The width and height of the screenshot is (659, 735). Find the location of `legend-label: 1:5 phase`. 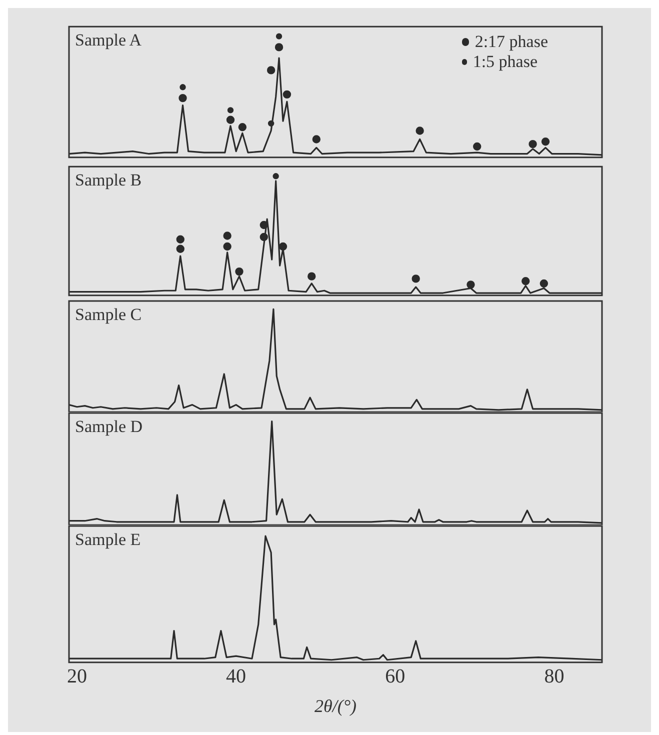

legend-label: 1:5 phase is located at coordinates (505, 62).